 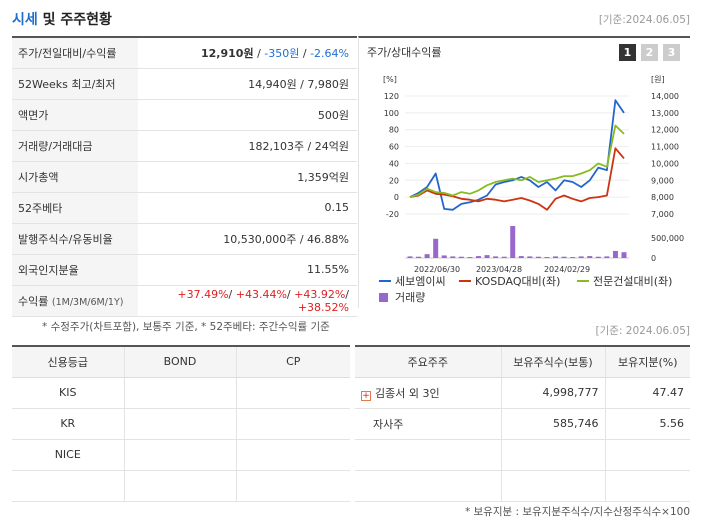 What do you see at coordinates (665, 163) in the screenshot?
I see `right-tick-label: 10,000` at bounding box center [665, 163].